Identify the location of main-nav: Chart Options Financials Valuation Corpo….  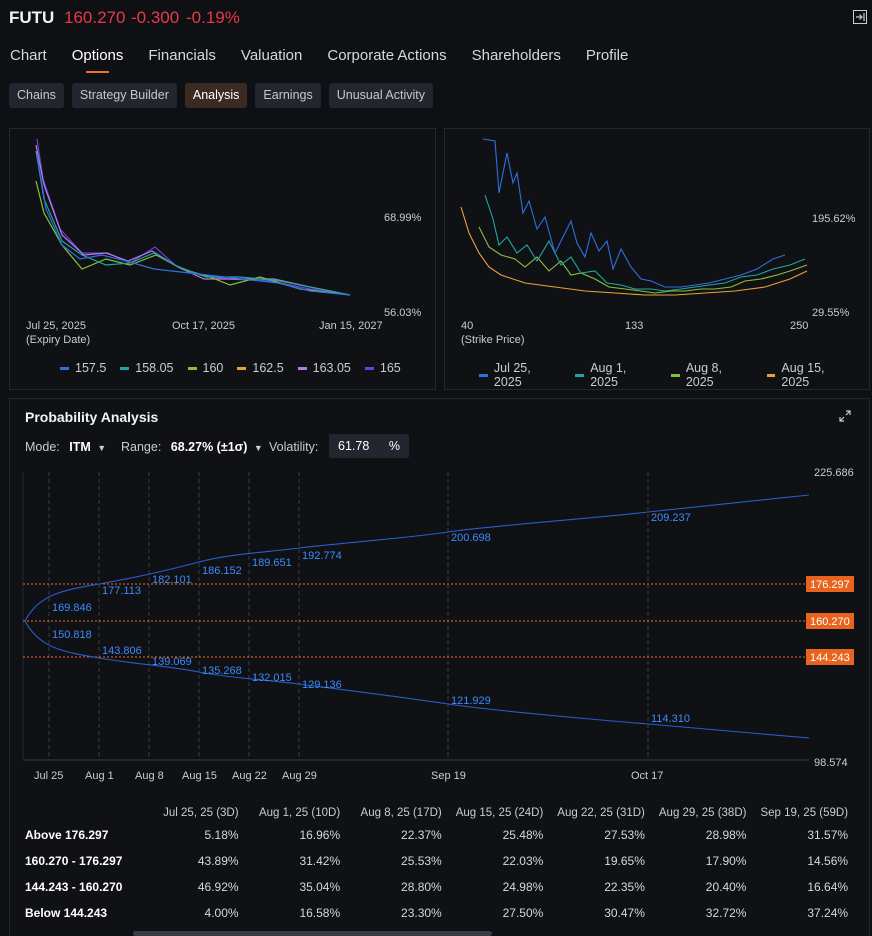
(331, 60).